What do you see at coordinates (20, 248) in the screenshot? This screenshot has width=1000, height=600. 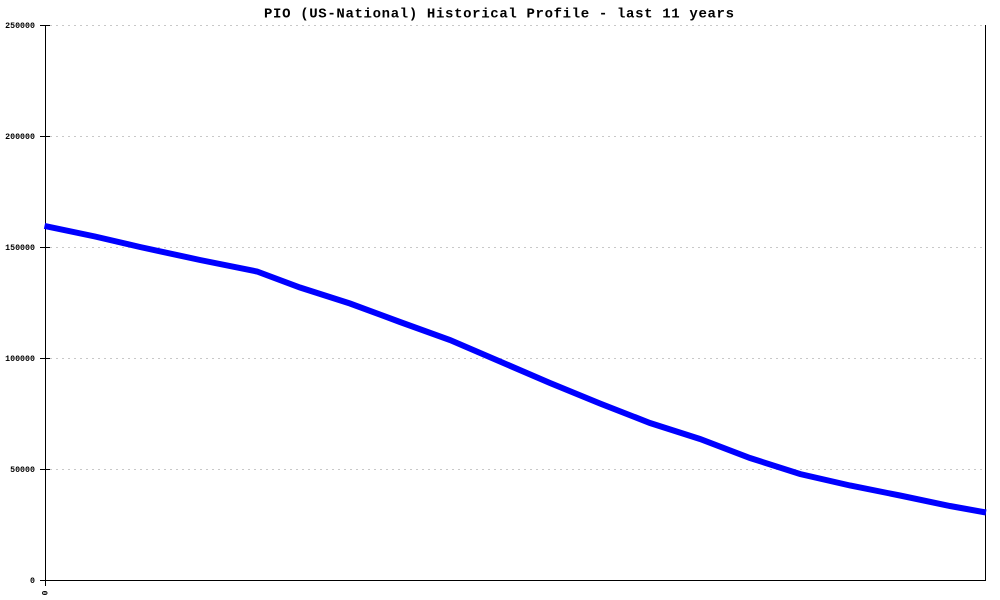 I see `svg-text: 150000` at bounding box center [20, 248].